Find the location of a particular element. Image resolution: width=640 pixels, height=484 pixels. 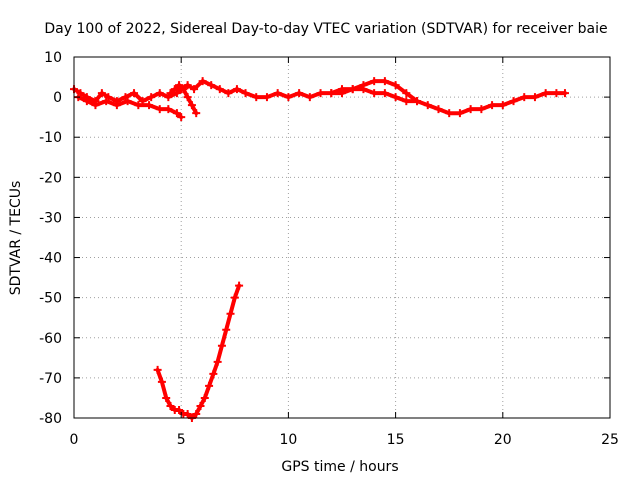

y-tick-label: 10 is located at coordinates (53, 58).